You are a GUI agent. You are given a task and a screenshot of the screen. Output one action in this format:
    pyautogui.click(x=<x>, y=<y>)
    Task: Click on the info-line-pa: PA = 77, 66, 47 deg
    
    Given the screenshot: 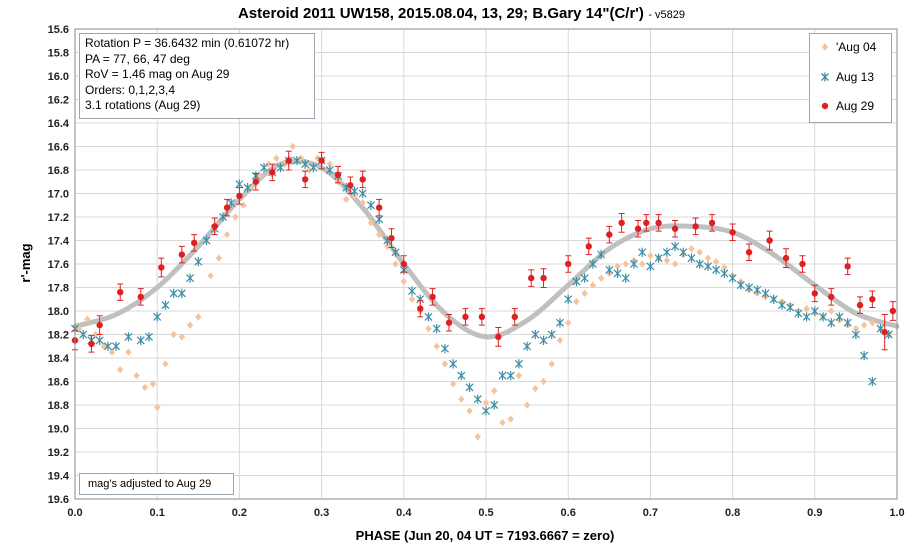 What is the action you would take?
    pyautogui.click(x=137, y=58)
    